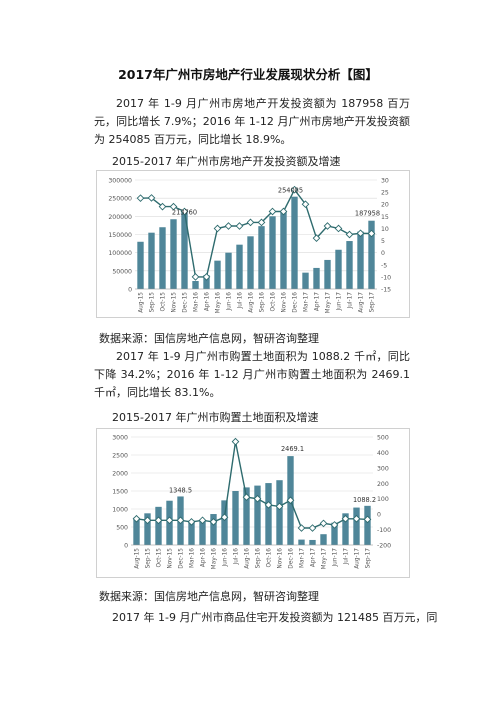 This screenshot has width=496, height=702. Describe the element at coordinates (351, 301) in the screenshot. I see `x-tick-label: Jul-17` at that location.